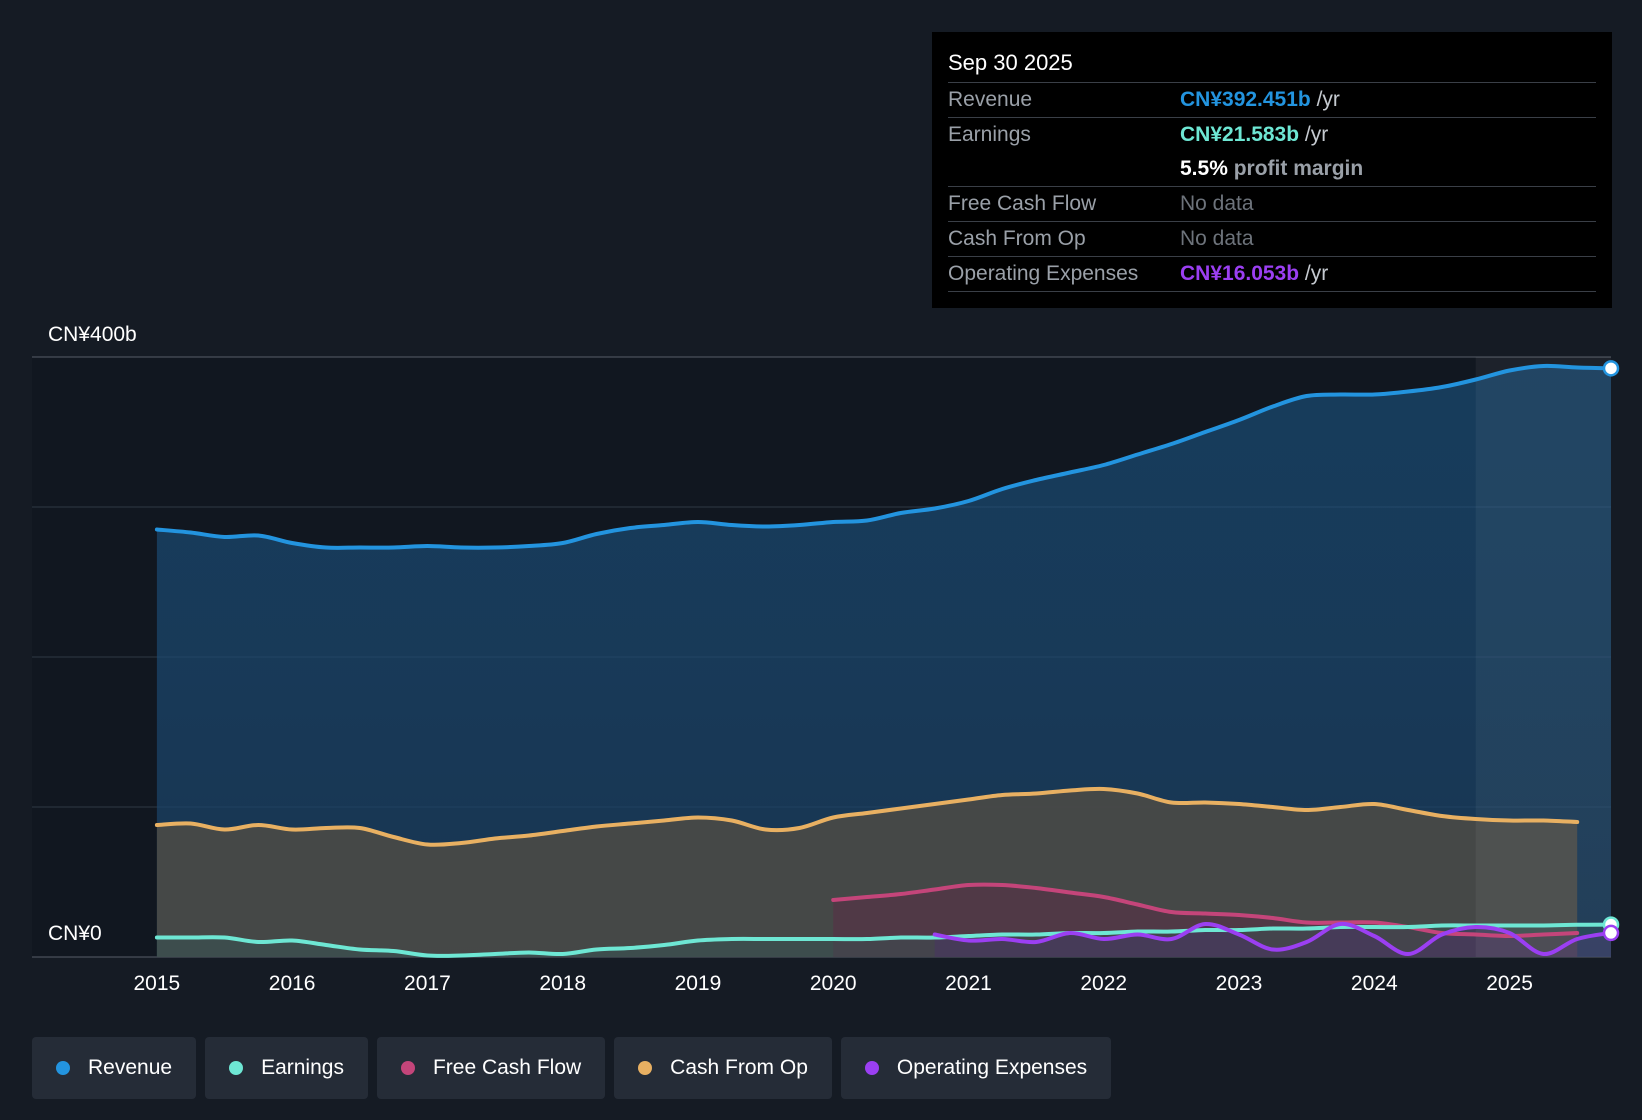 The height and width of the screenshot is (1120, 1642). What do you see at coordinates (1022, 203) in the screenshot?
I see `tooltip-key: Free Cash Flow` at bounding box center [1022, 203].